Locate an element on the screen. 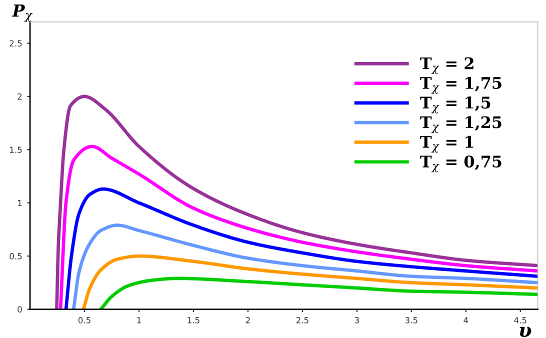 The width and height of the screenshot is (546, 338). x-axis-title: υ is located at coordinates (526, 331).